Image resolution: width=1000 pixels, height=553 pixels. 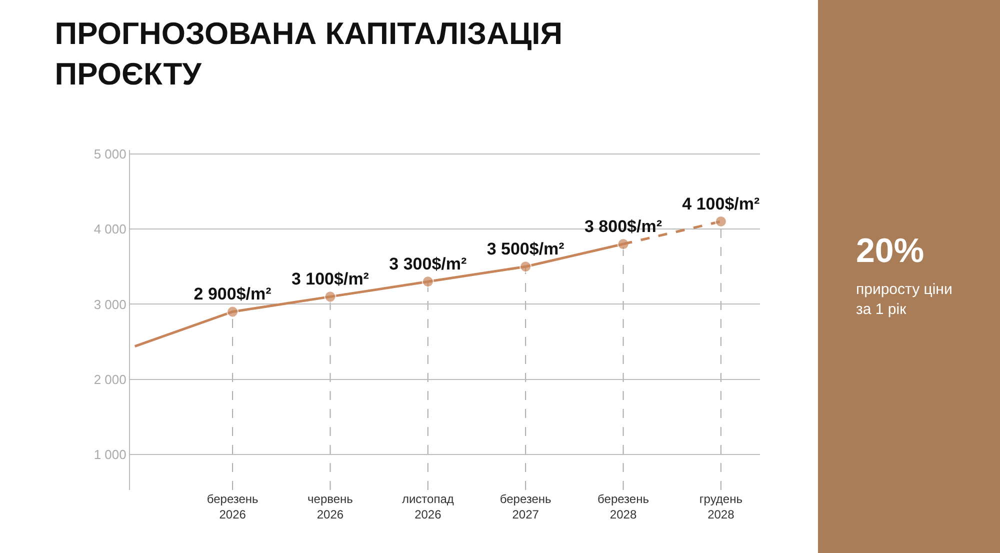 I want to click on data-label: 3 300$/m², so click(x=428, y=264).